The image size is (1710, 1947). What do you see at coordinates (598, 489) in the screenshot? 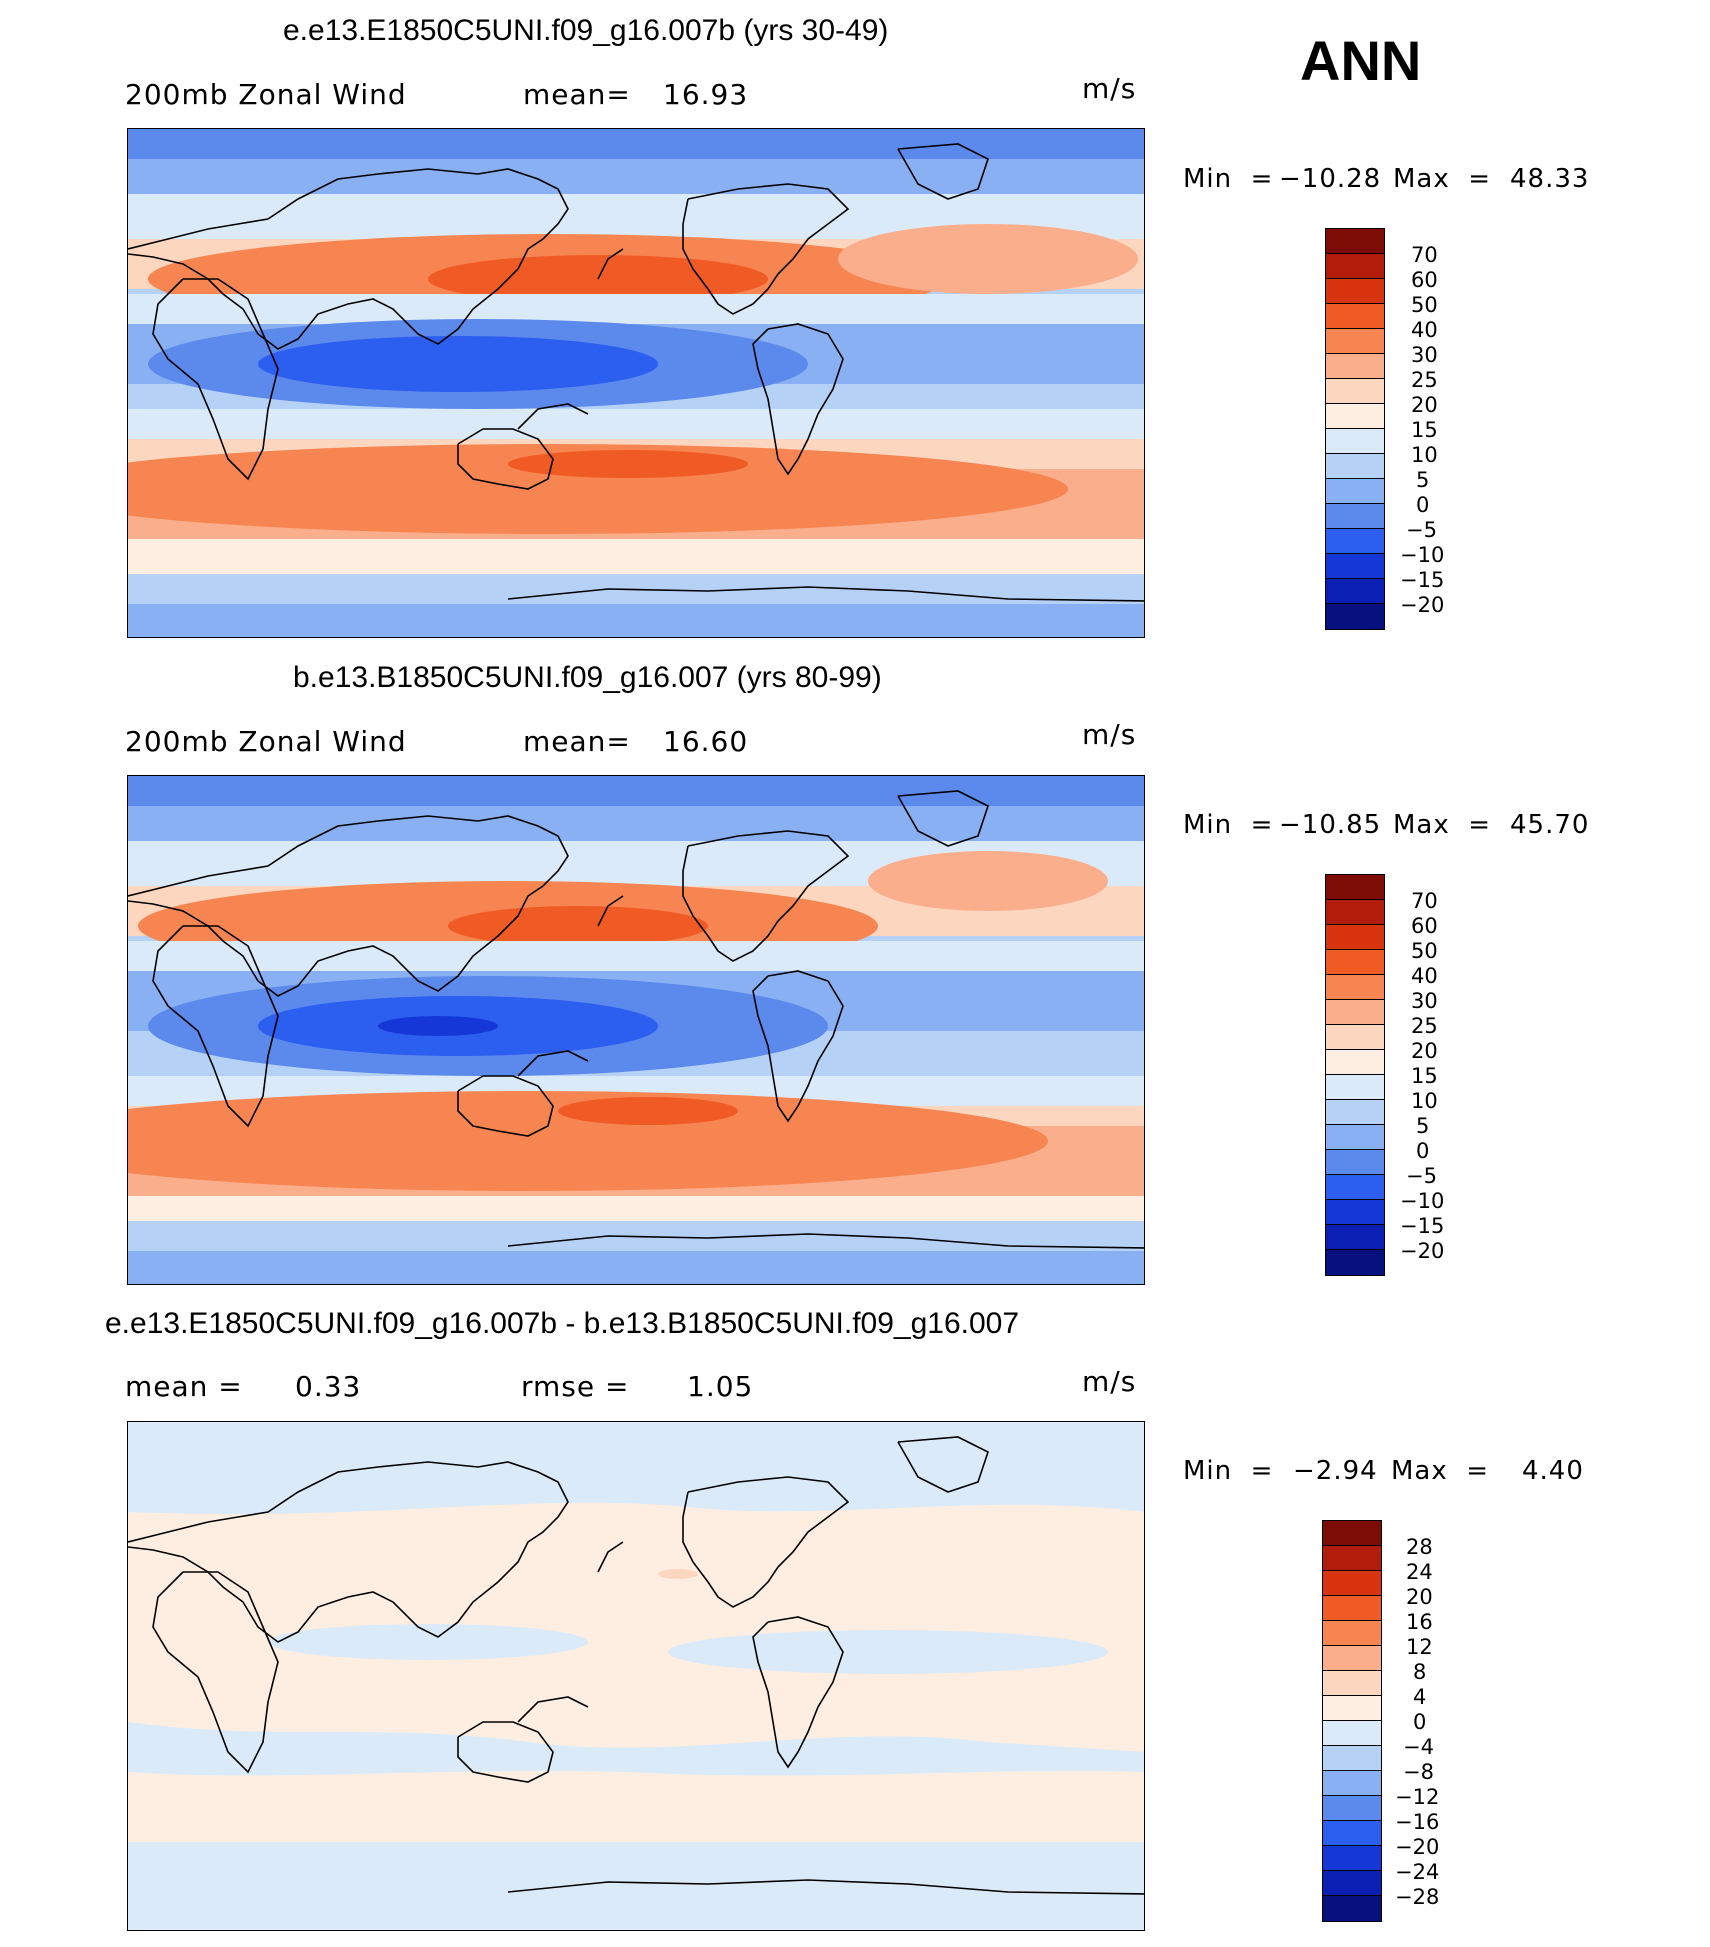
I see `jet-sh` at bounding box center [598, 489].